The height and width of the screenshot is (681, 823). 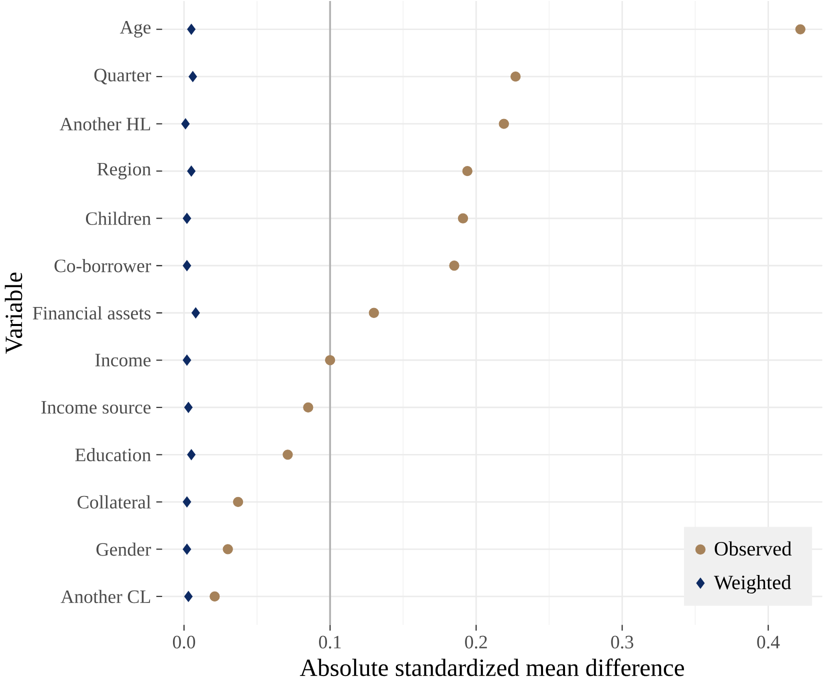 What do you see at coordinates (622, 642) in the screenshot?
I see `x-tick-label: 0.3` at bounding box center [622, 642].